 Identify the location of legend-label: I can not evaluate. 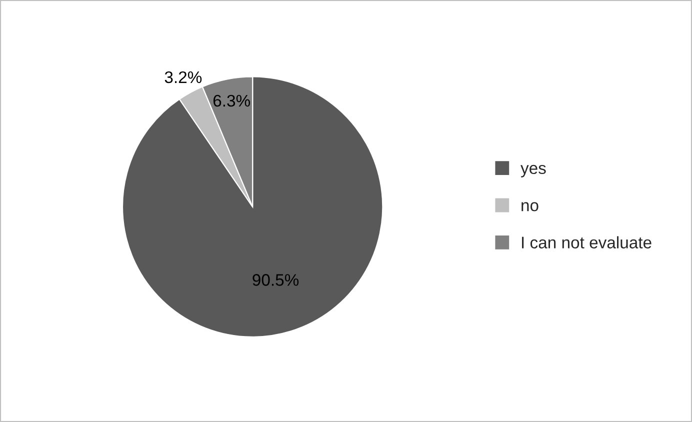
(587, 242).